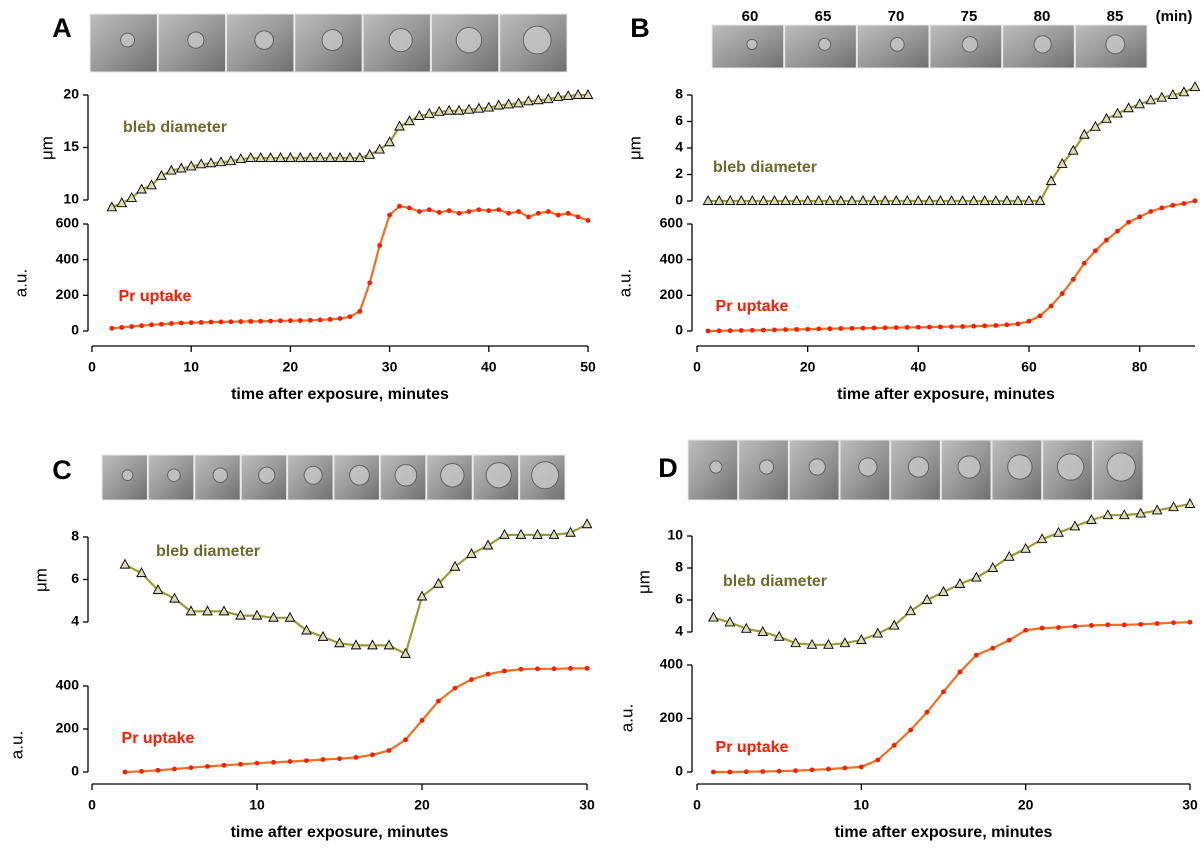 Image resolution: width=1204 pixels, height=849 pixels. What do you see at coordinates (679, 599) in the screenshot?
I see `y-tick-label: 6` at bounding box center [679, 599].